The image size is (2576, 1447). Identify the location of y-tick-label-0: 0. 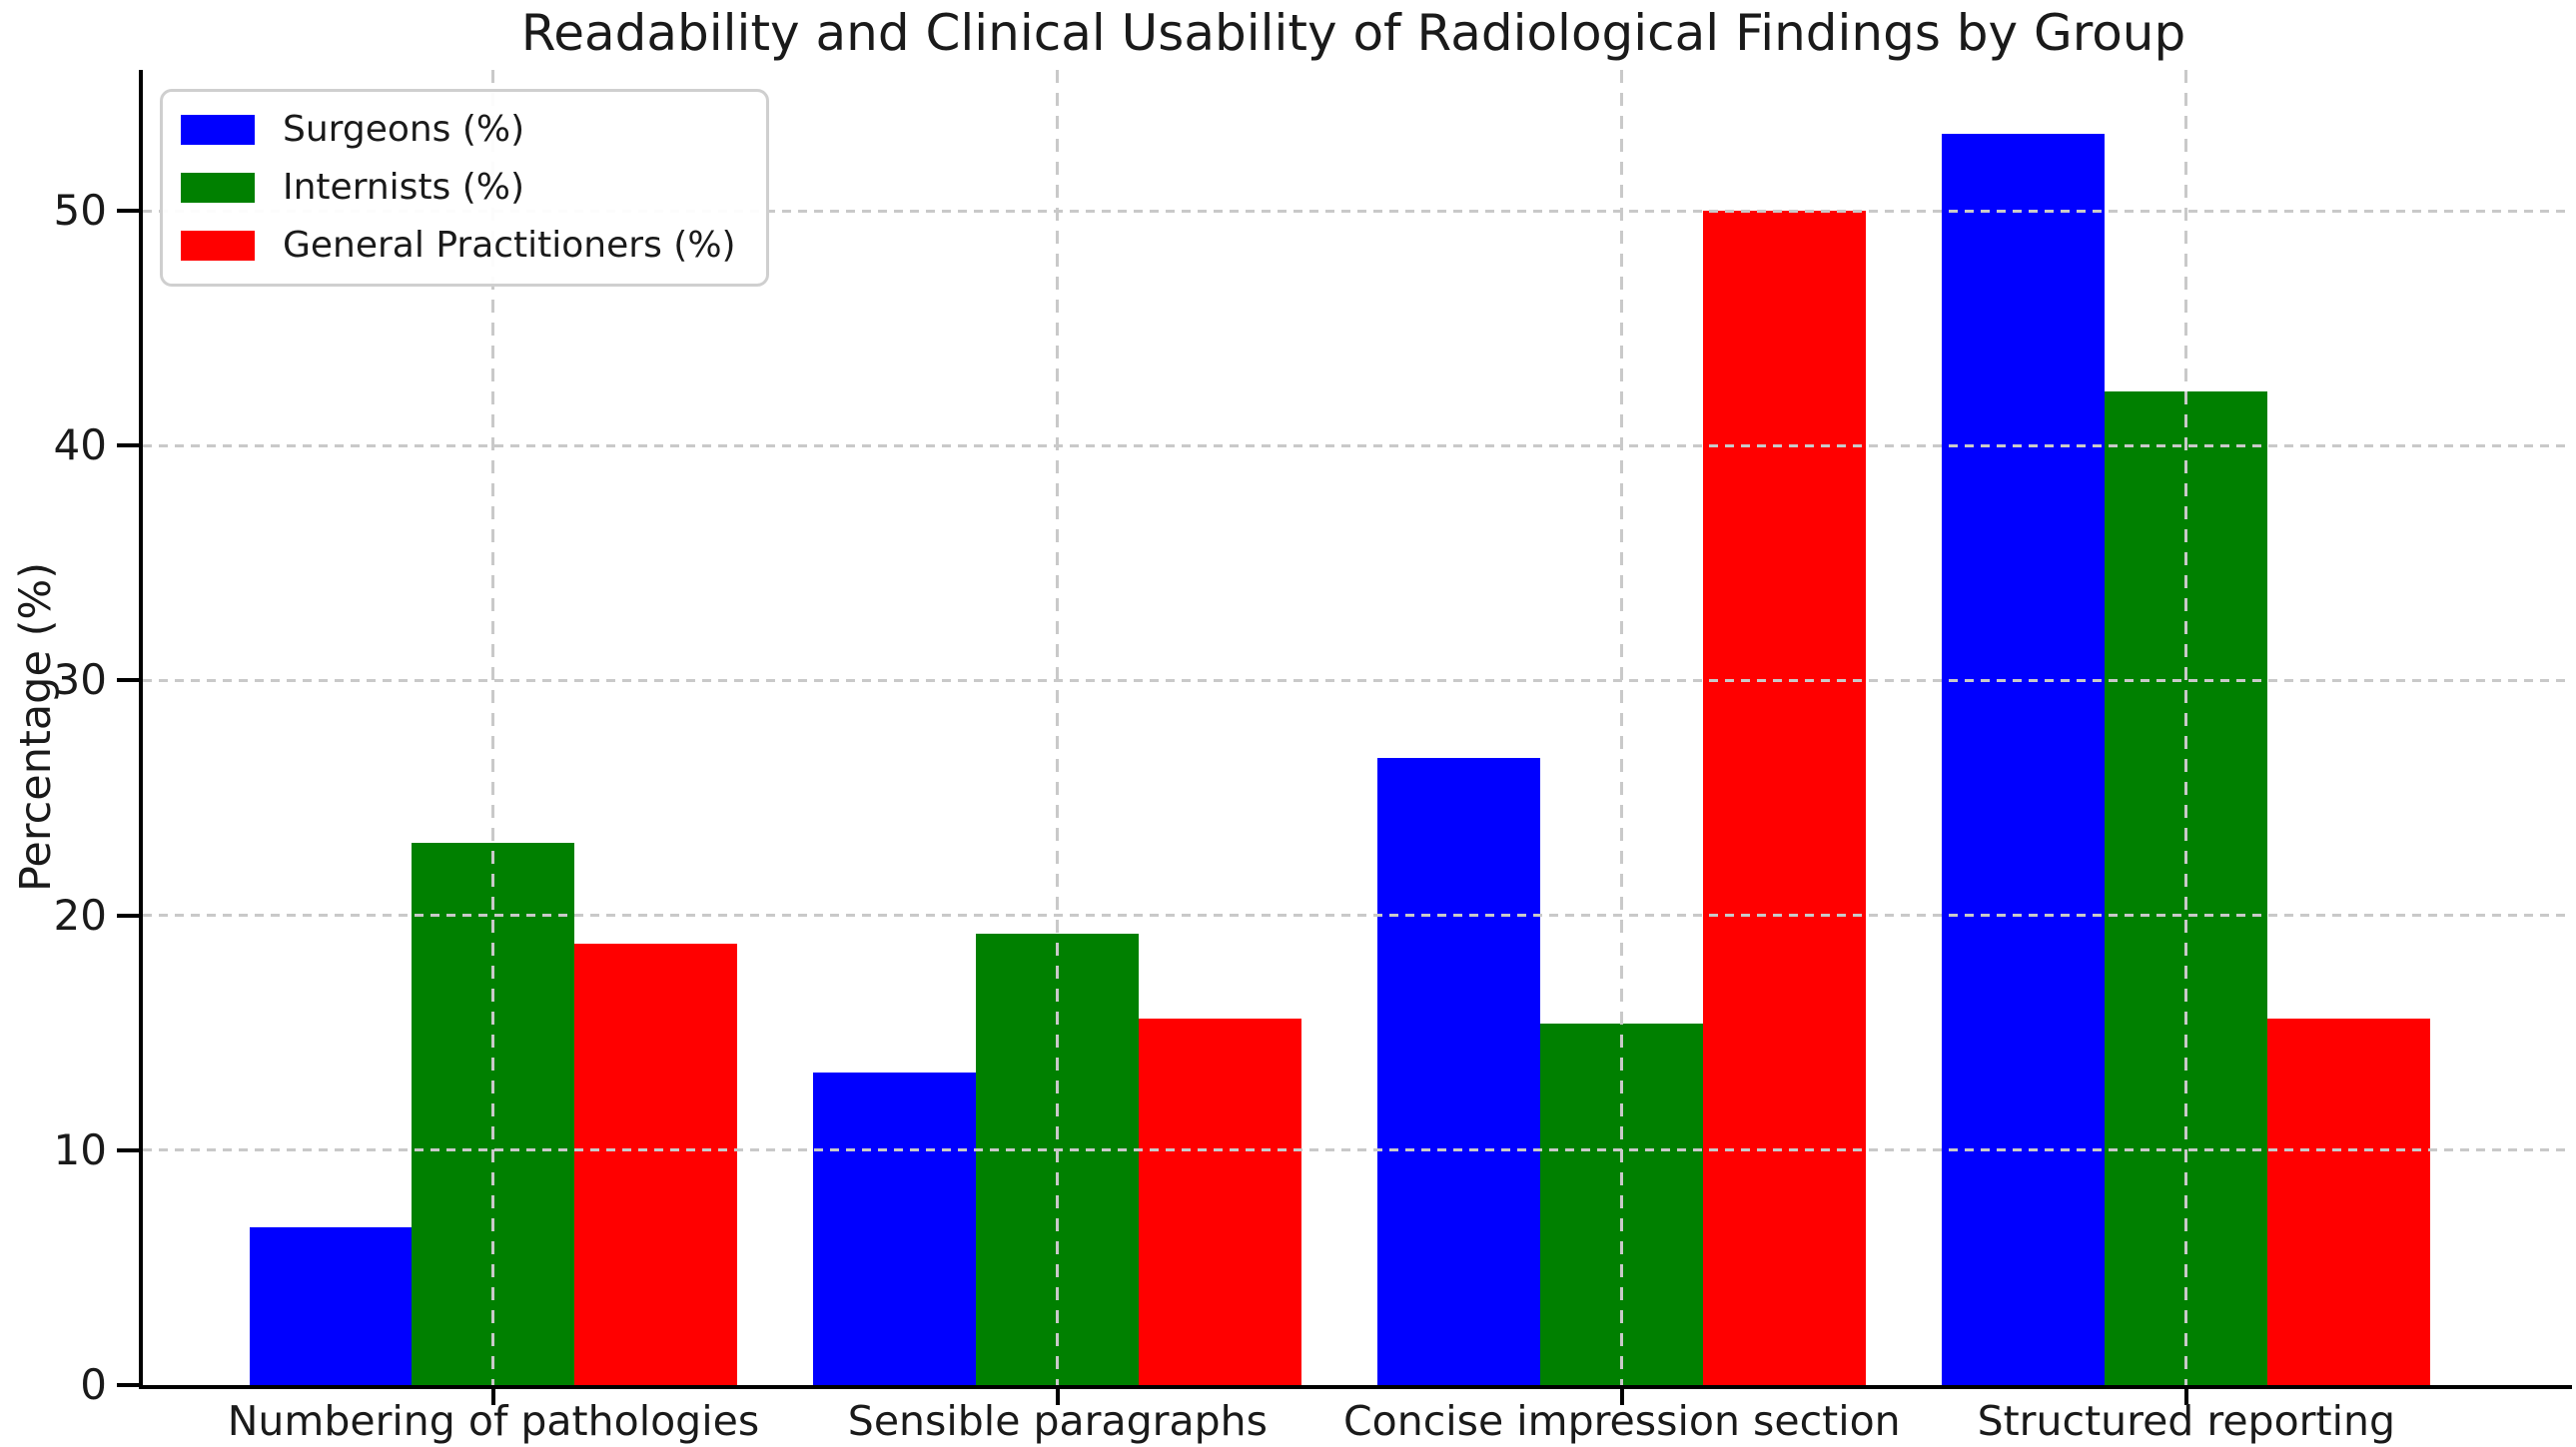
(94, 1384).